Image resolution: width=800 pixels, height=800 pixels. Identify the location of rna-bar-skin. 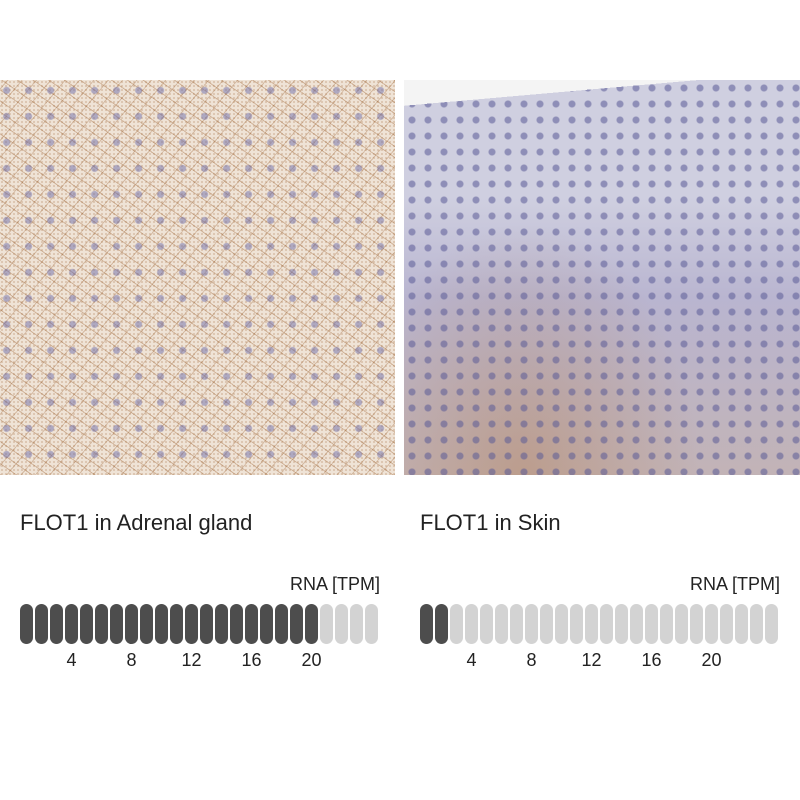
(599, 624).